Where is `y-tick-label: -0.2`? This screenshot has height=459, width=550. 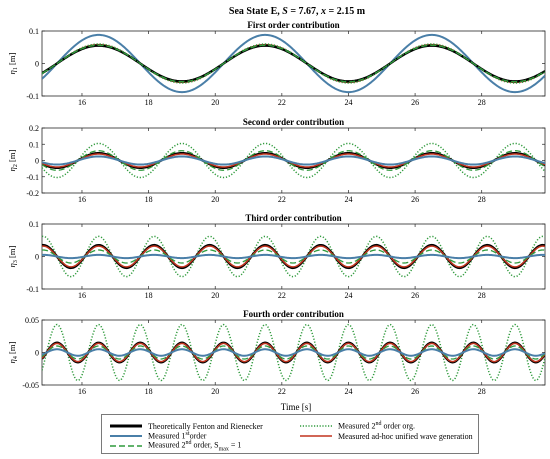 y-tick-label: -0.2 is located at coordinates (32, 193).